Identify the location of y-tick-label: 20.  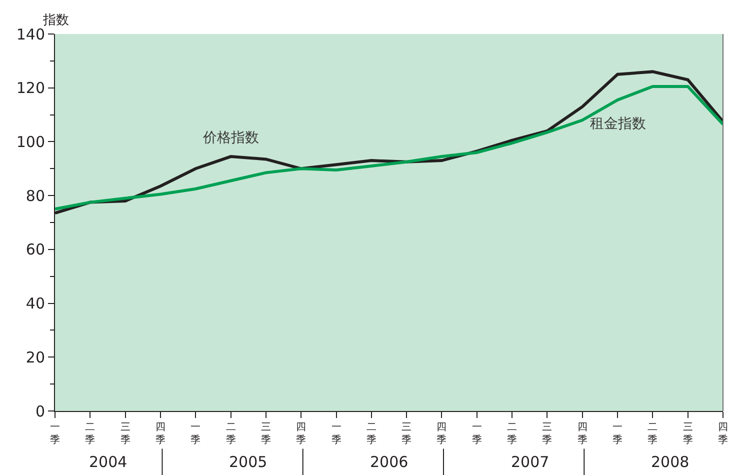
(35, 357).